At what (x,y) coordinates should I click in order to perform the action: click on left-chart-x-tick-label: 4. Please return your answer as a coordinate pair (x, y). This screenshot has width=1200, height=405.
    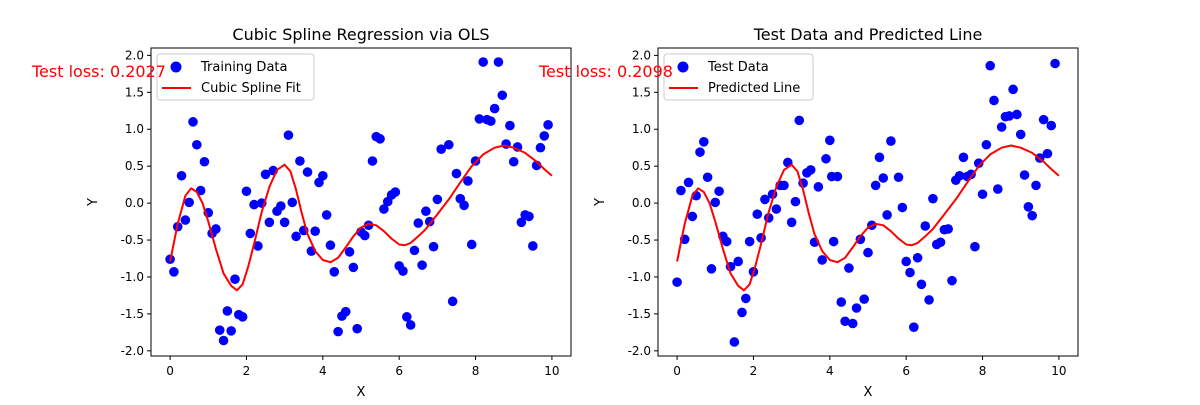
    Looking at the image, I should click on (323, 371).